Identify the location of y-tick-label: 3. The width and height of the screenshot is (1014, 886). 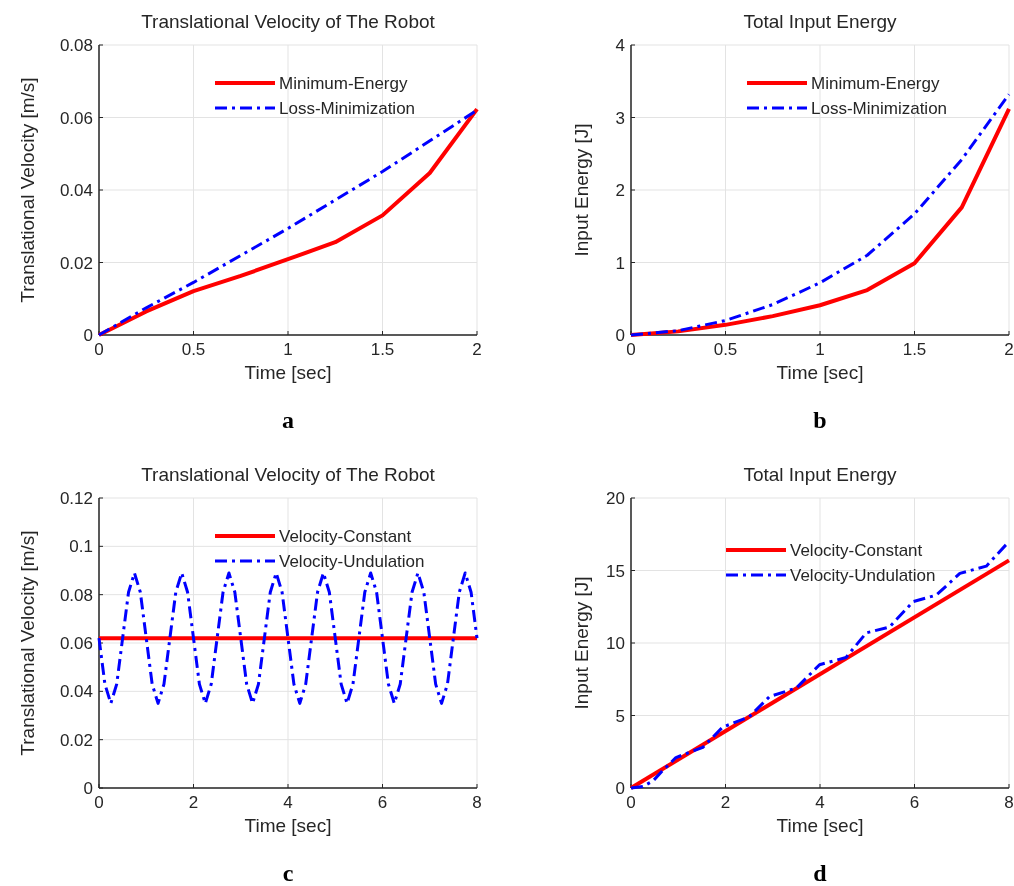
(620, 118).